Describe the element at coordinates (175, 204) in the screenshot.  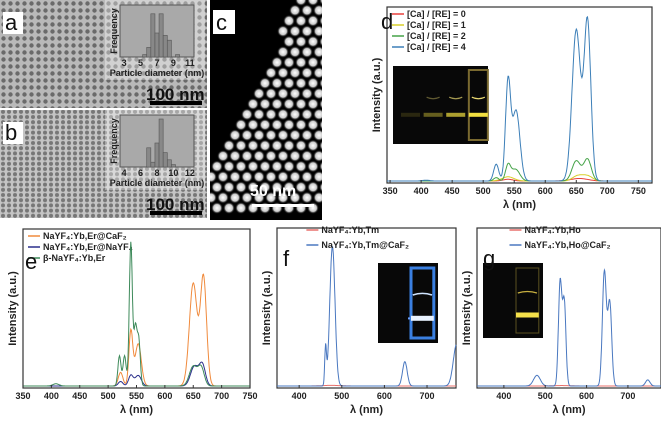
I see `scale-bar-label: 100 nm` at that location.